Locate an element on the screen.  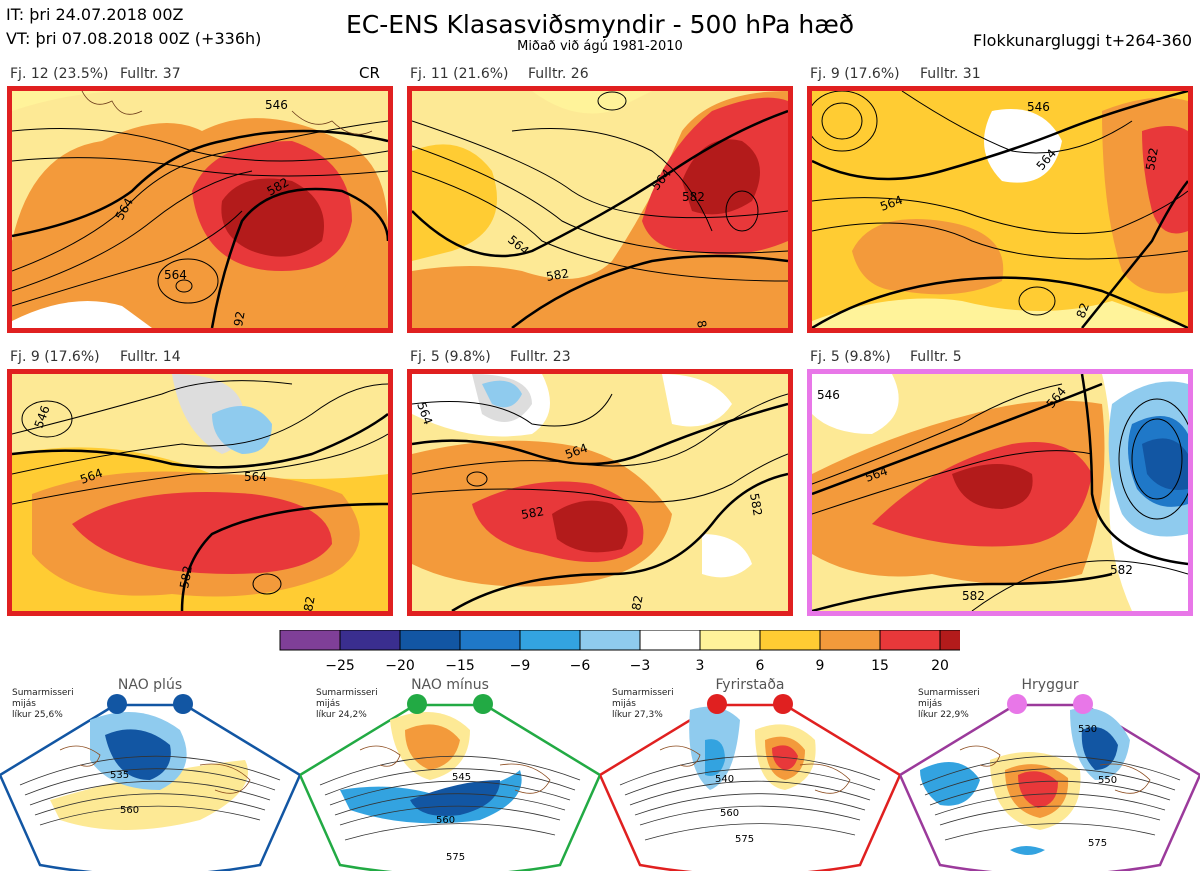
panel-6-cluster: Fj. 5 (9.8%) is located at coordinates (850, 357).